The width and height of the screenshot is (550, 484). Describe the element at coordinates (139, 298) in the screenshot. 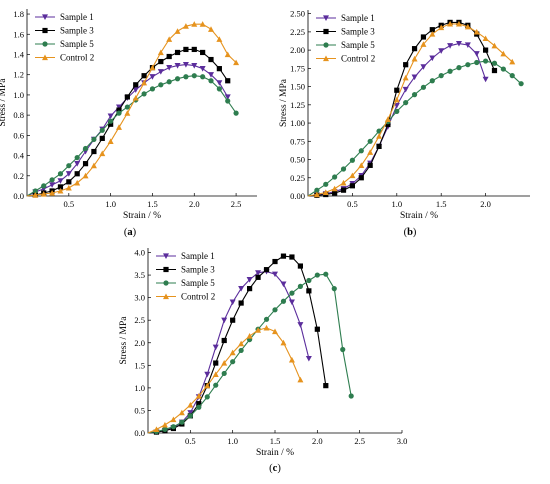

I see `y-tick-label: 3.0` at that location.